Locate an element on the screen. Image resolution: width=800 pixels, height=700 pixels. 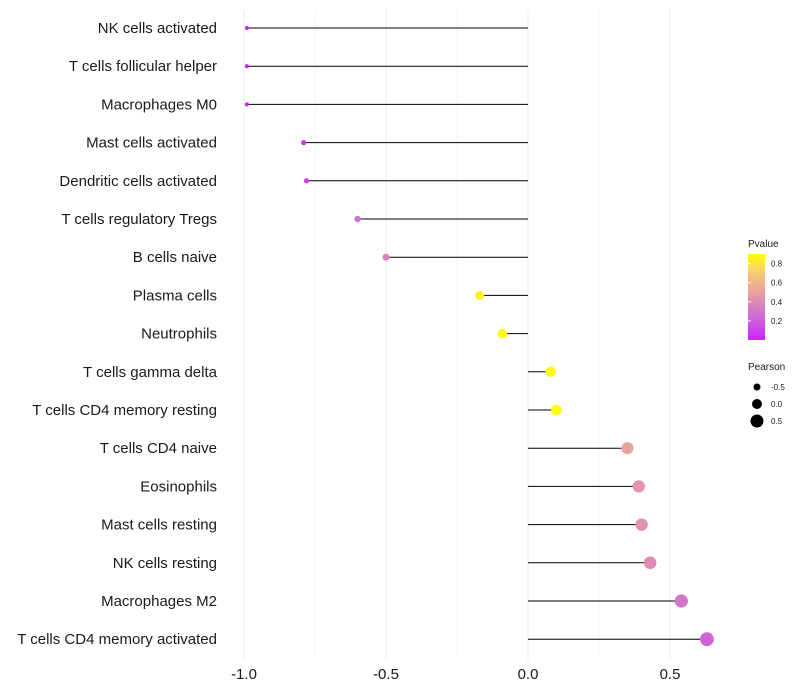
y-label-1: T cells follicular helper is located at coordinates (143, 66).